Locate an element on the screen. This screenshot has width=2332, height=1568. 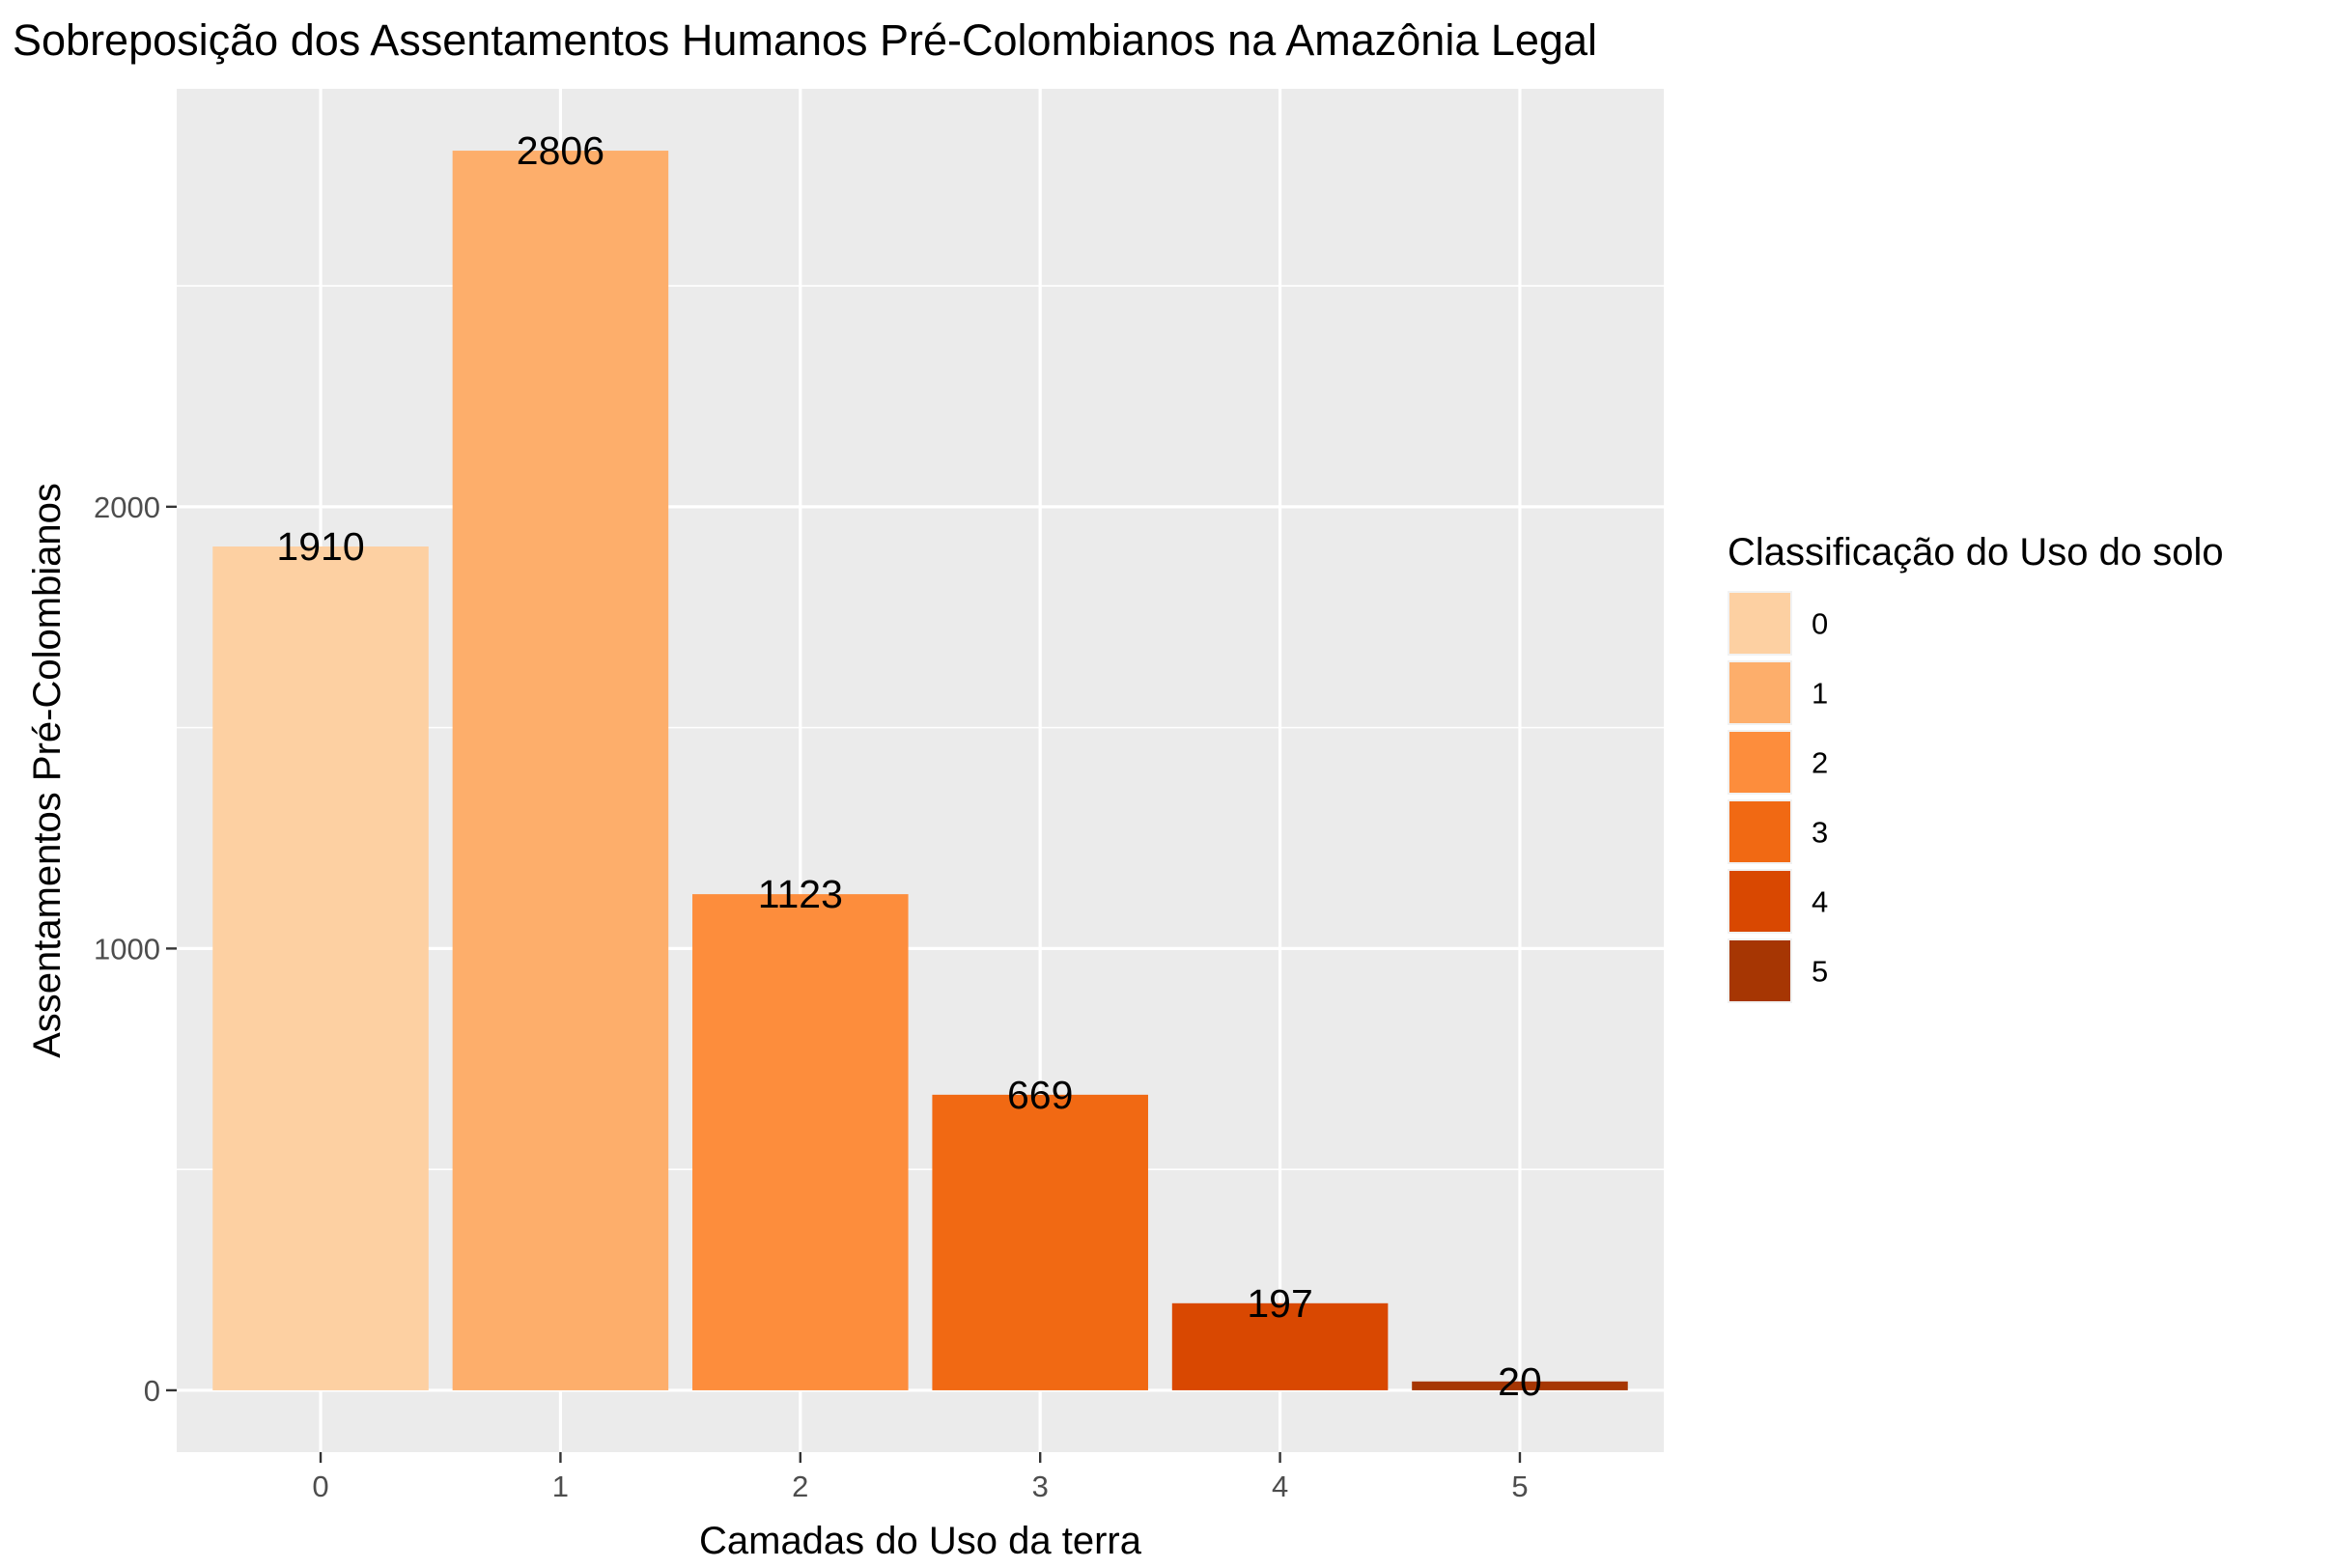
legend-label-0: 0 is located at coordinates (1820, 624).